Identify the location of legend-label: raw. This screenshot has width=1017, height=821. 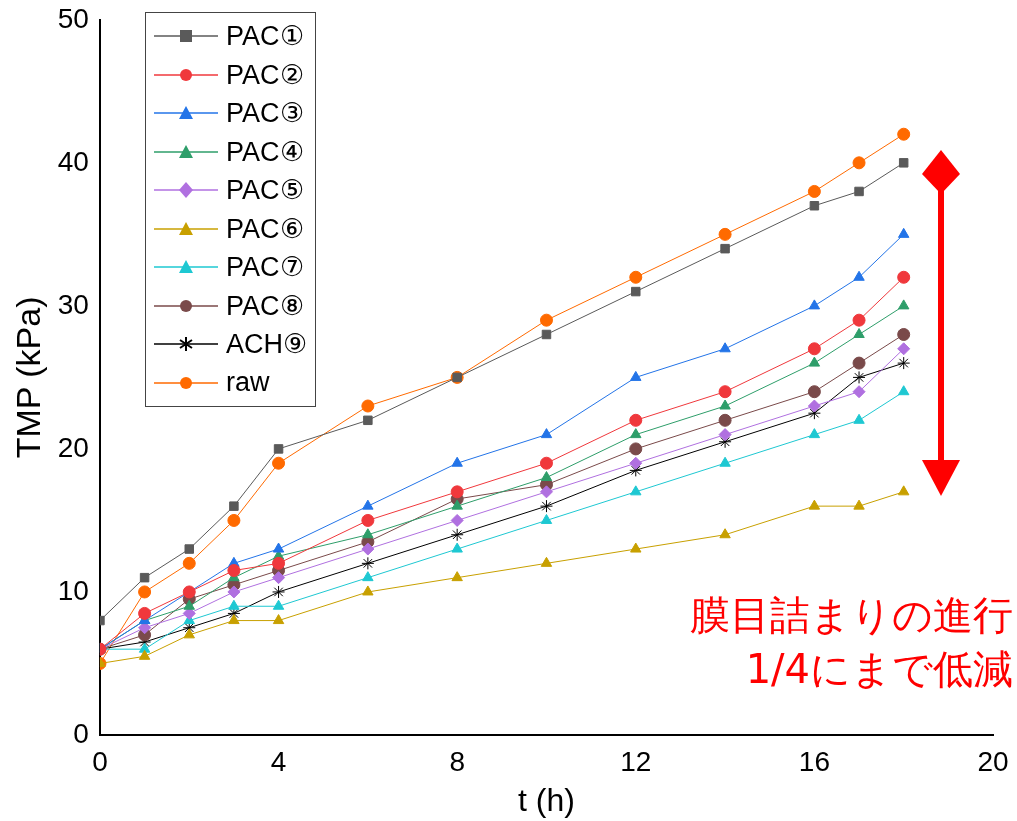
(248, 383).